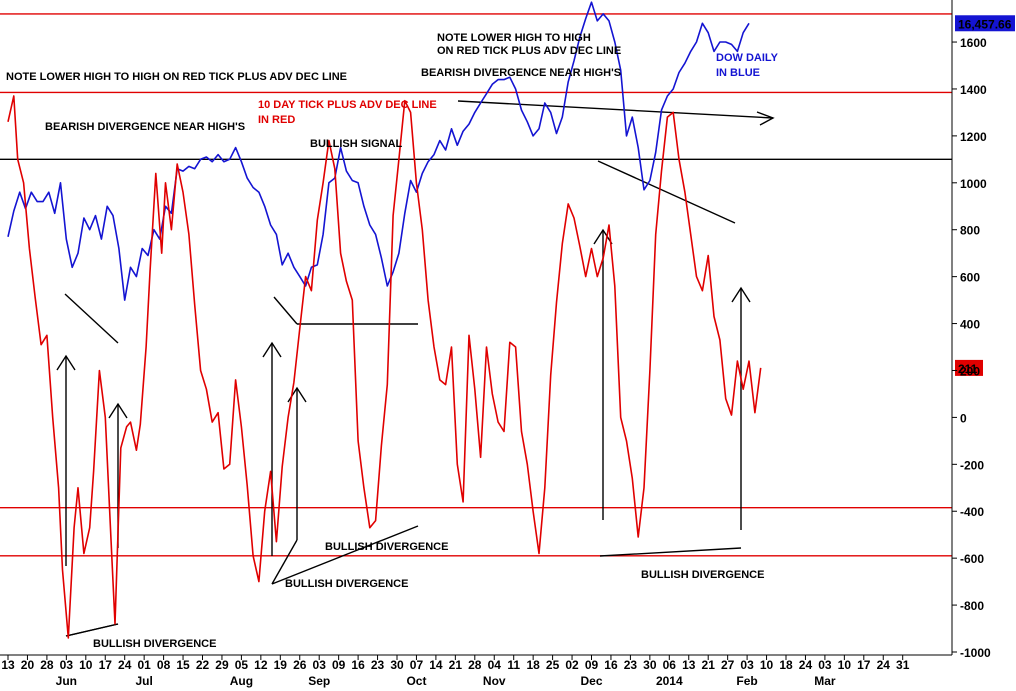 The image size is (1016, 691). I want to click on annotation-13: BULLISH DIVERGENCE, so click(702, 575).